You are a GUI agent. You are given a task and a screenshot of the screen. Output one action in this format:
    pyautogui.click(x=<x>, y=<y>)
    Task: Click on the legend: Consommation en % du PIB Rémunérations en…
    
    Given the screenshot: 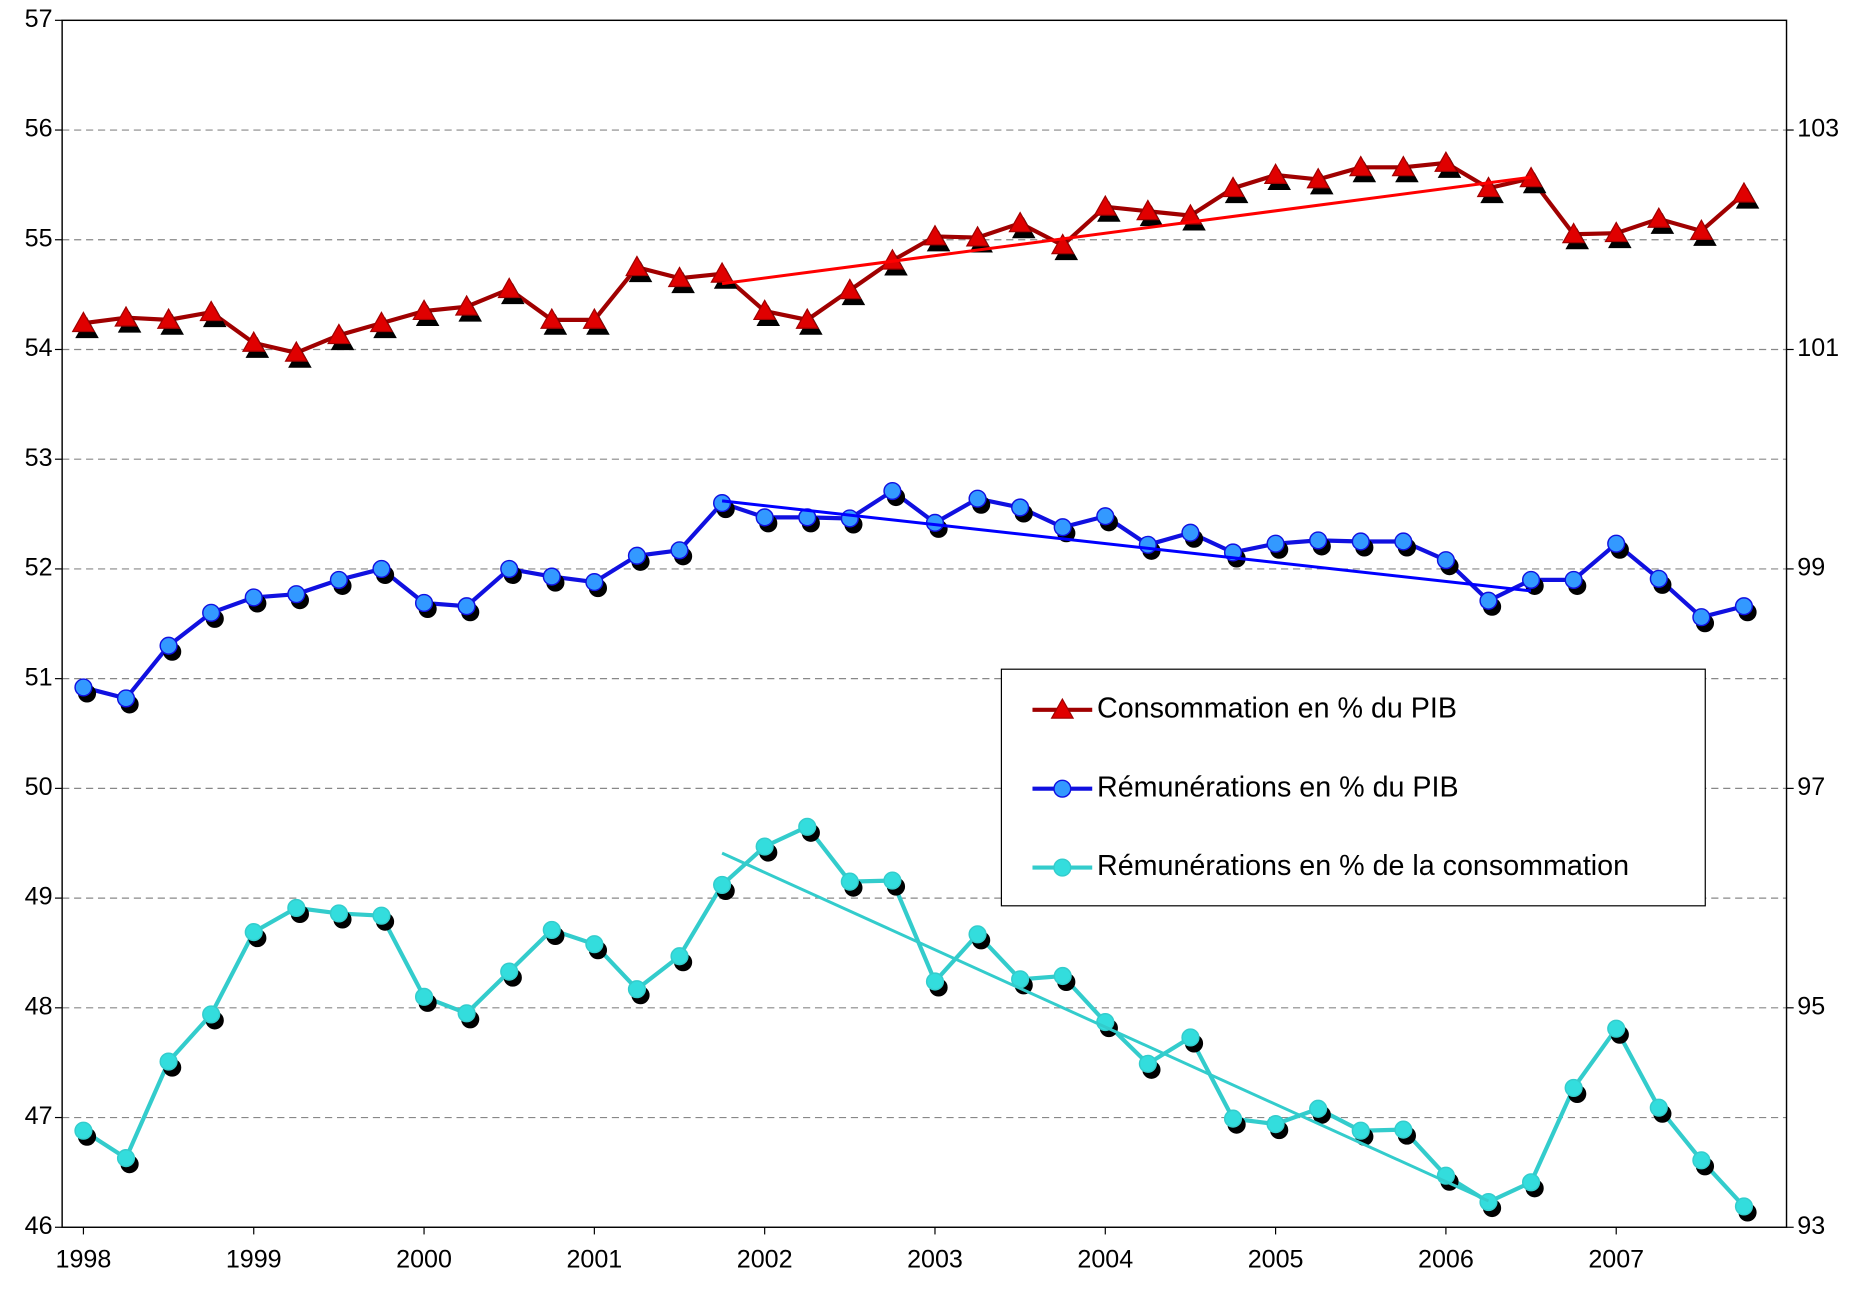 What is the action you would take?
    pyautogui.click(x=1353, y=787)
    